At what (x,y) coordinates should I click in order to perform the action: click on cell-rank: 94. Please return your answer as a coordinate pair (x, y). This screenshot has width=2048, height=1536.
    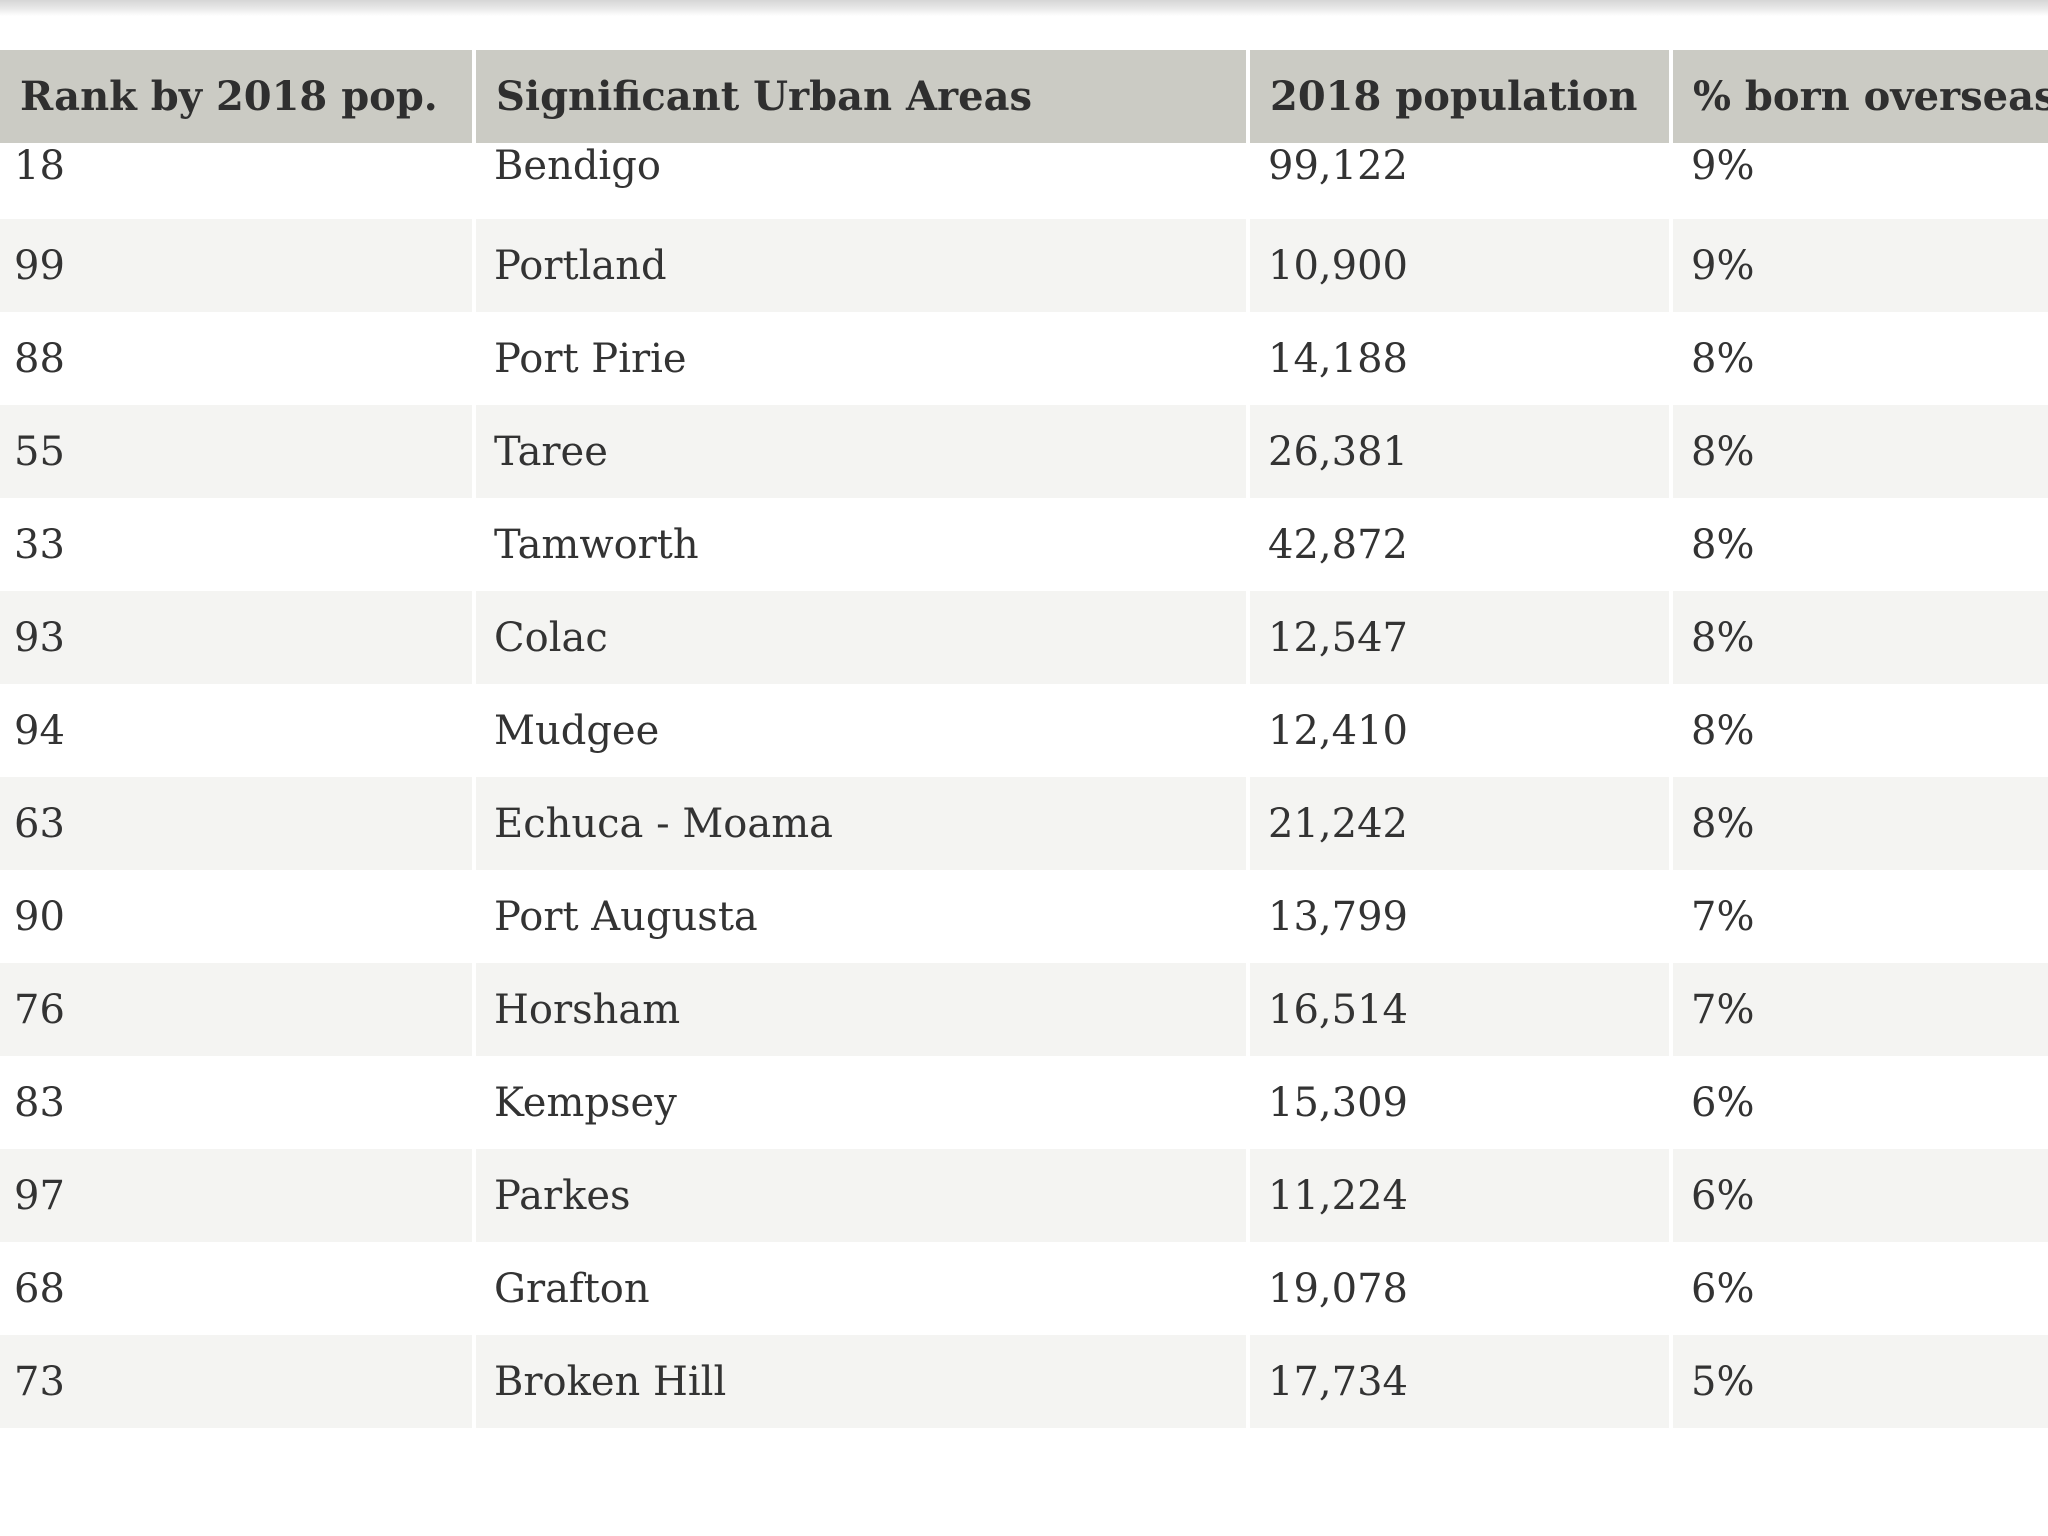
    Looking at the image, I should click on (238, 730).